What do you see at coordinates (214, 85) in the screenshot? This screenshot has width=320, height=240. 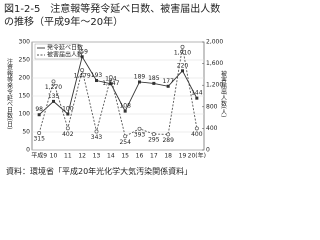 I see `y2-tick-label: 1,200` at bounding box center [214, 85].